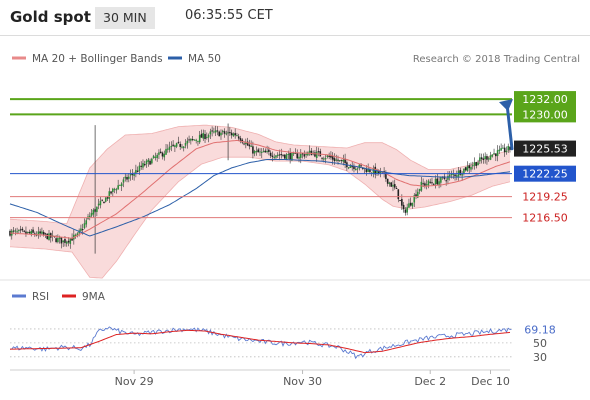  Describe the element at coordinates (295, 18) in the screenshot. I see `chart-header: Gold spot 30 MIN 06:35:55 CET` at that location.